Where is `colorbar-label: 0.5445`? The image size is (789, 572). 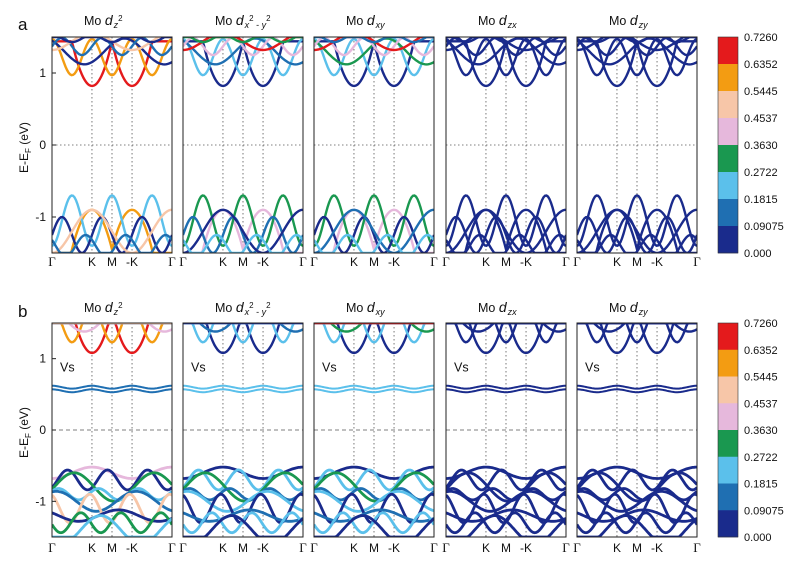
colorbar-label: 0.5445 is located at coordinates (761, 92).